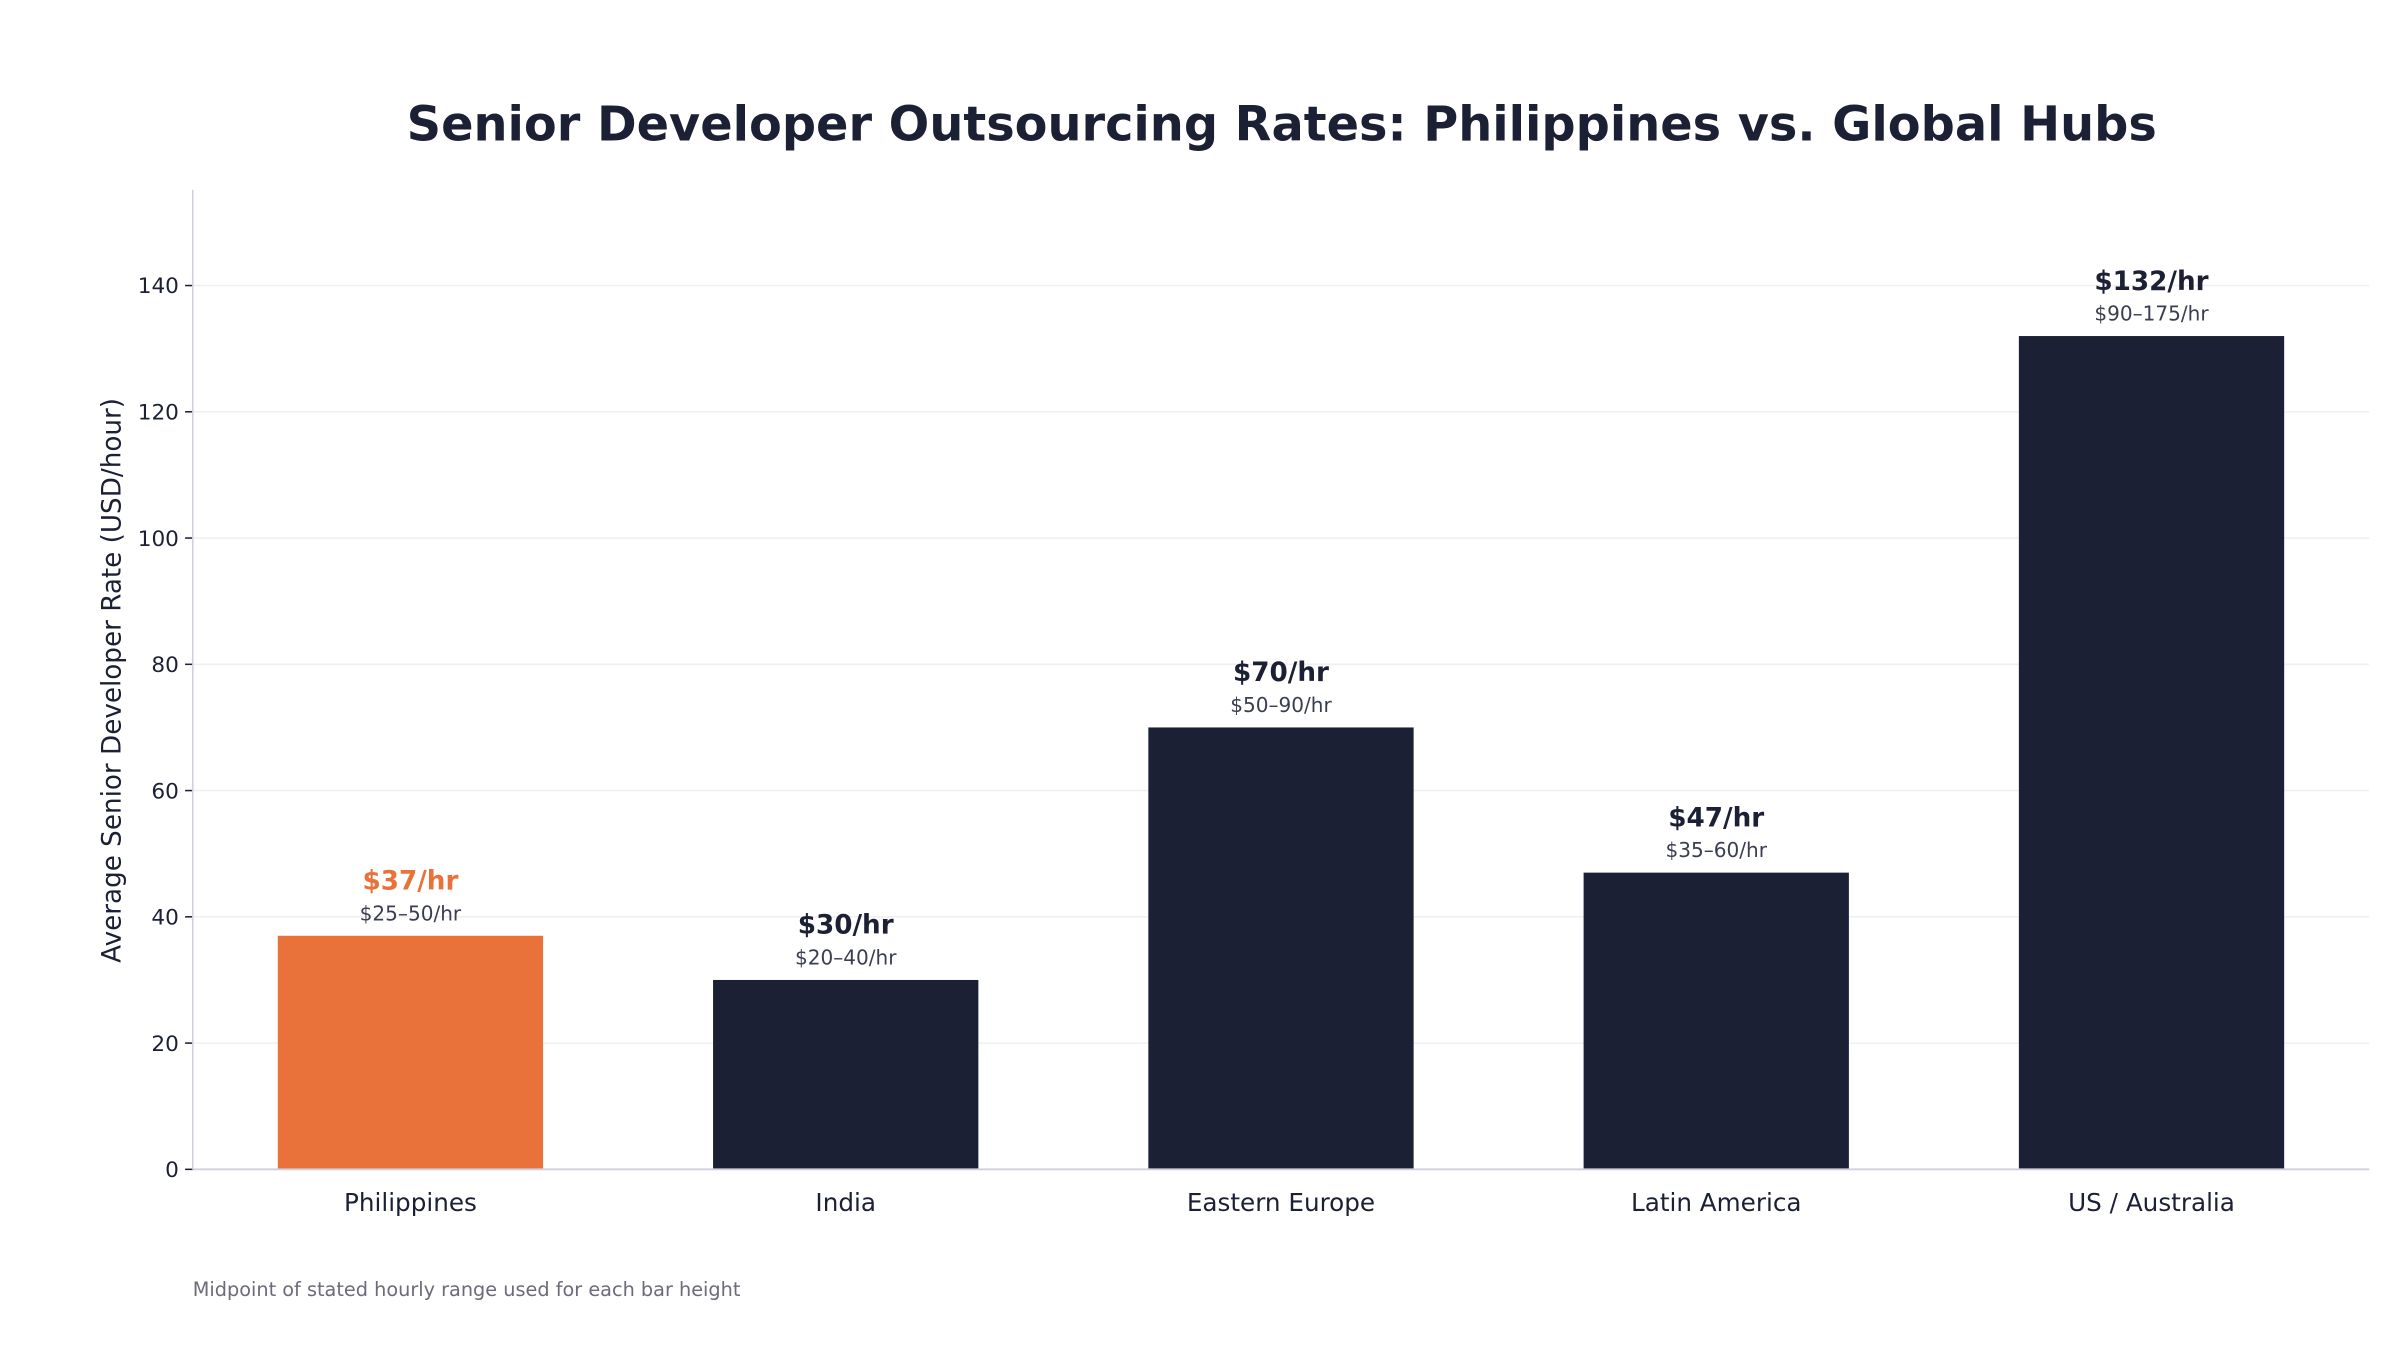 The height and width of the screenshot is (1350, 2400). What do you see at coordinates (1281, 948) in the screenshot?
I see `bar-eastern-europe` at bounding box center [1281, 948].